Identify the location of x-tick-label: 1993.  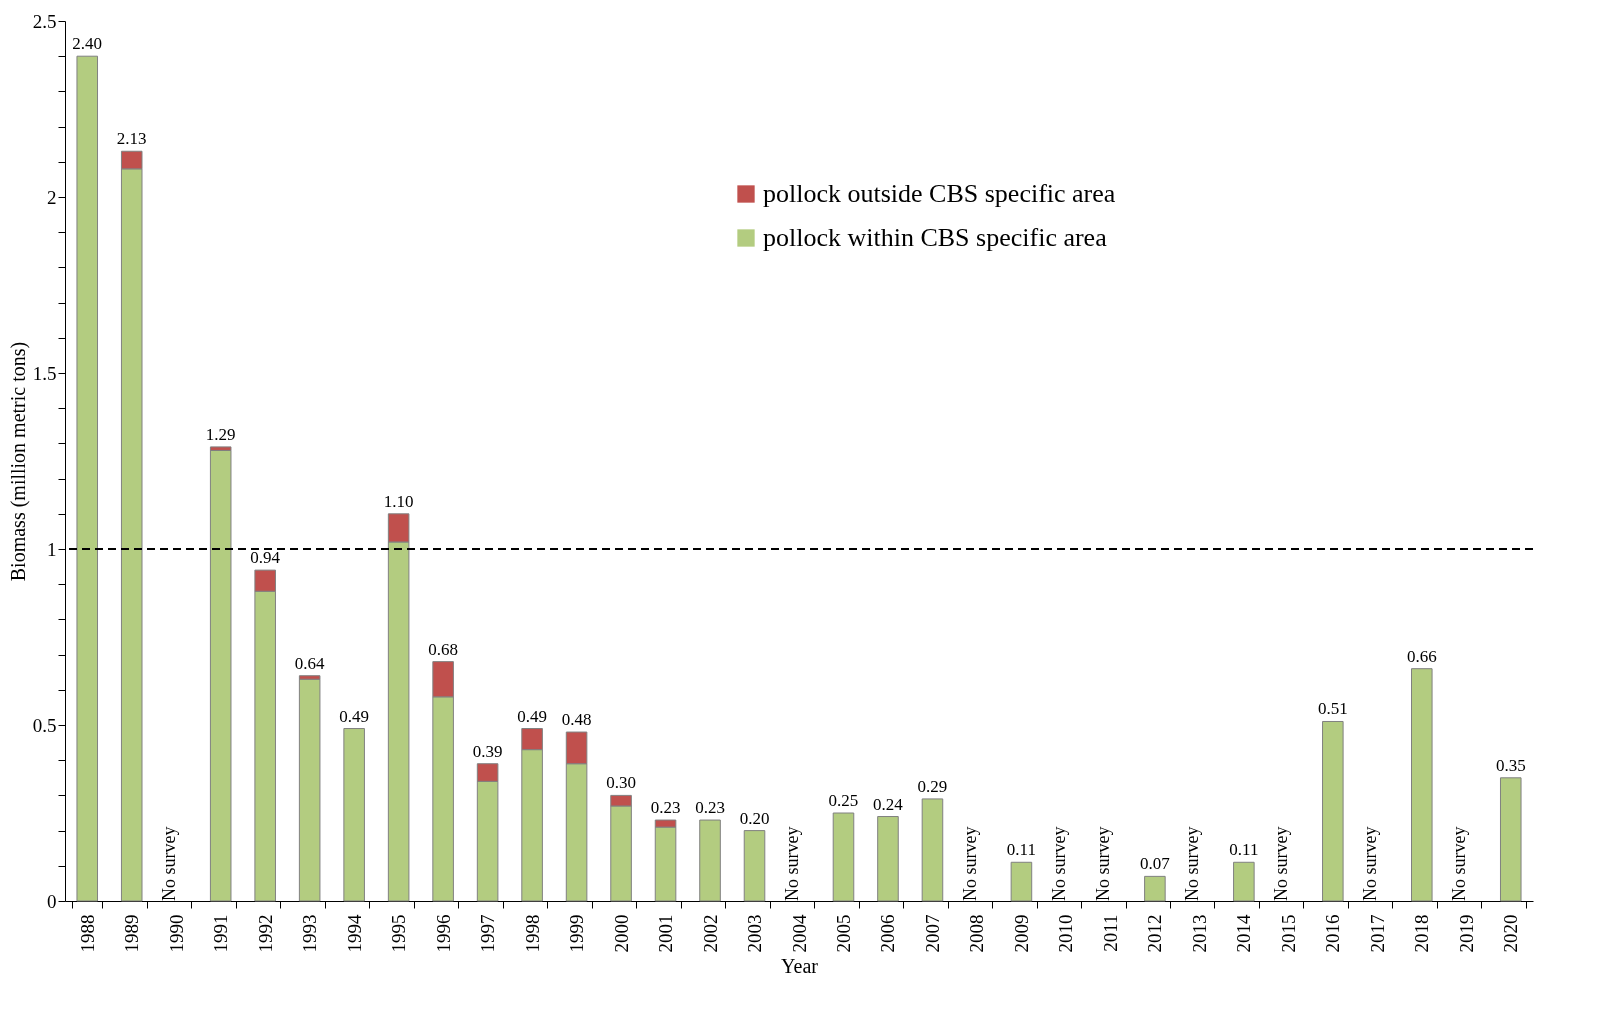
(310, 933).